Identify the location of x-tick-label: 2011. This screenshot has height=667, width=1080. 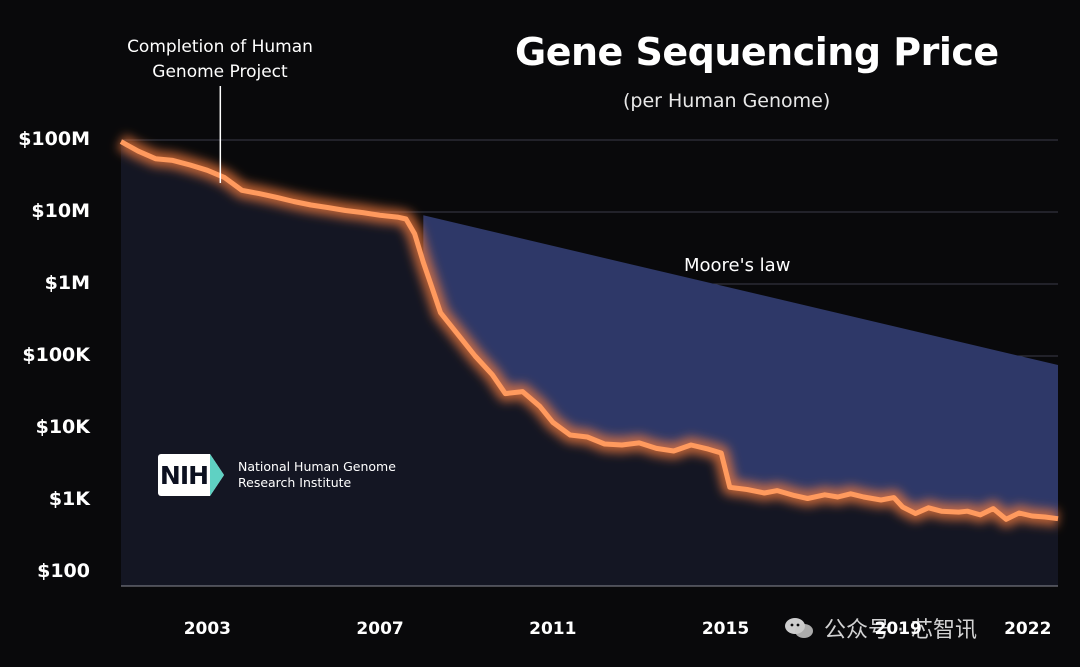
(553, 629).